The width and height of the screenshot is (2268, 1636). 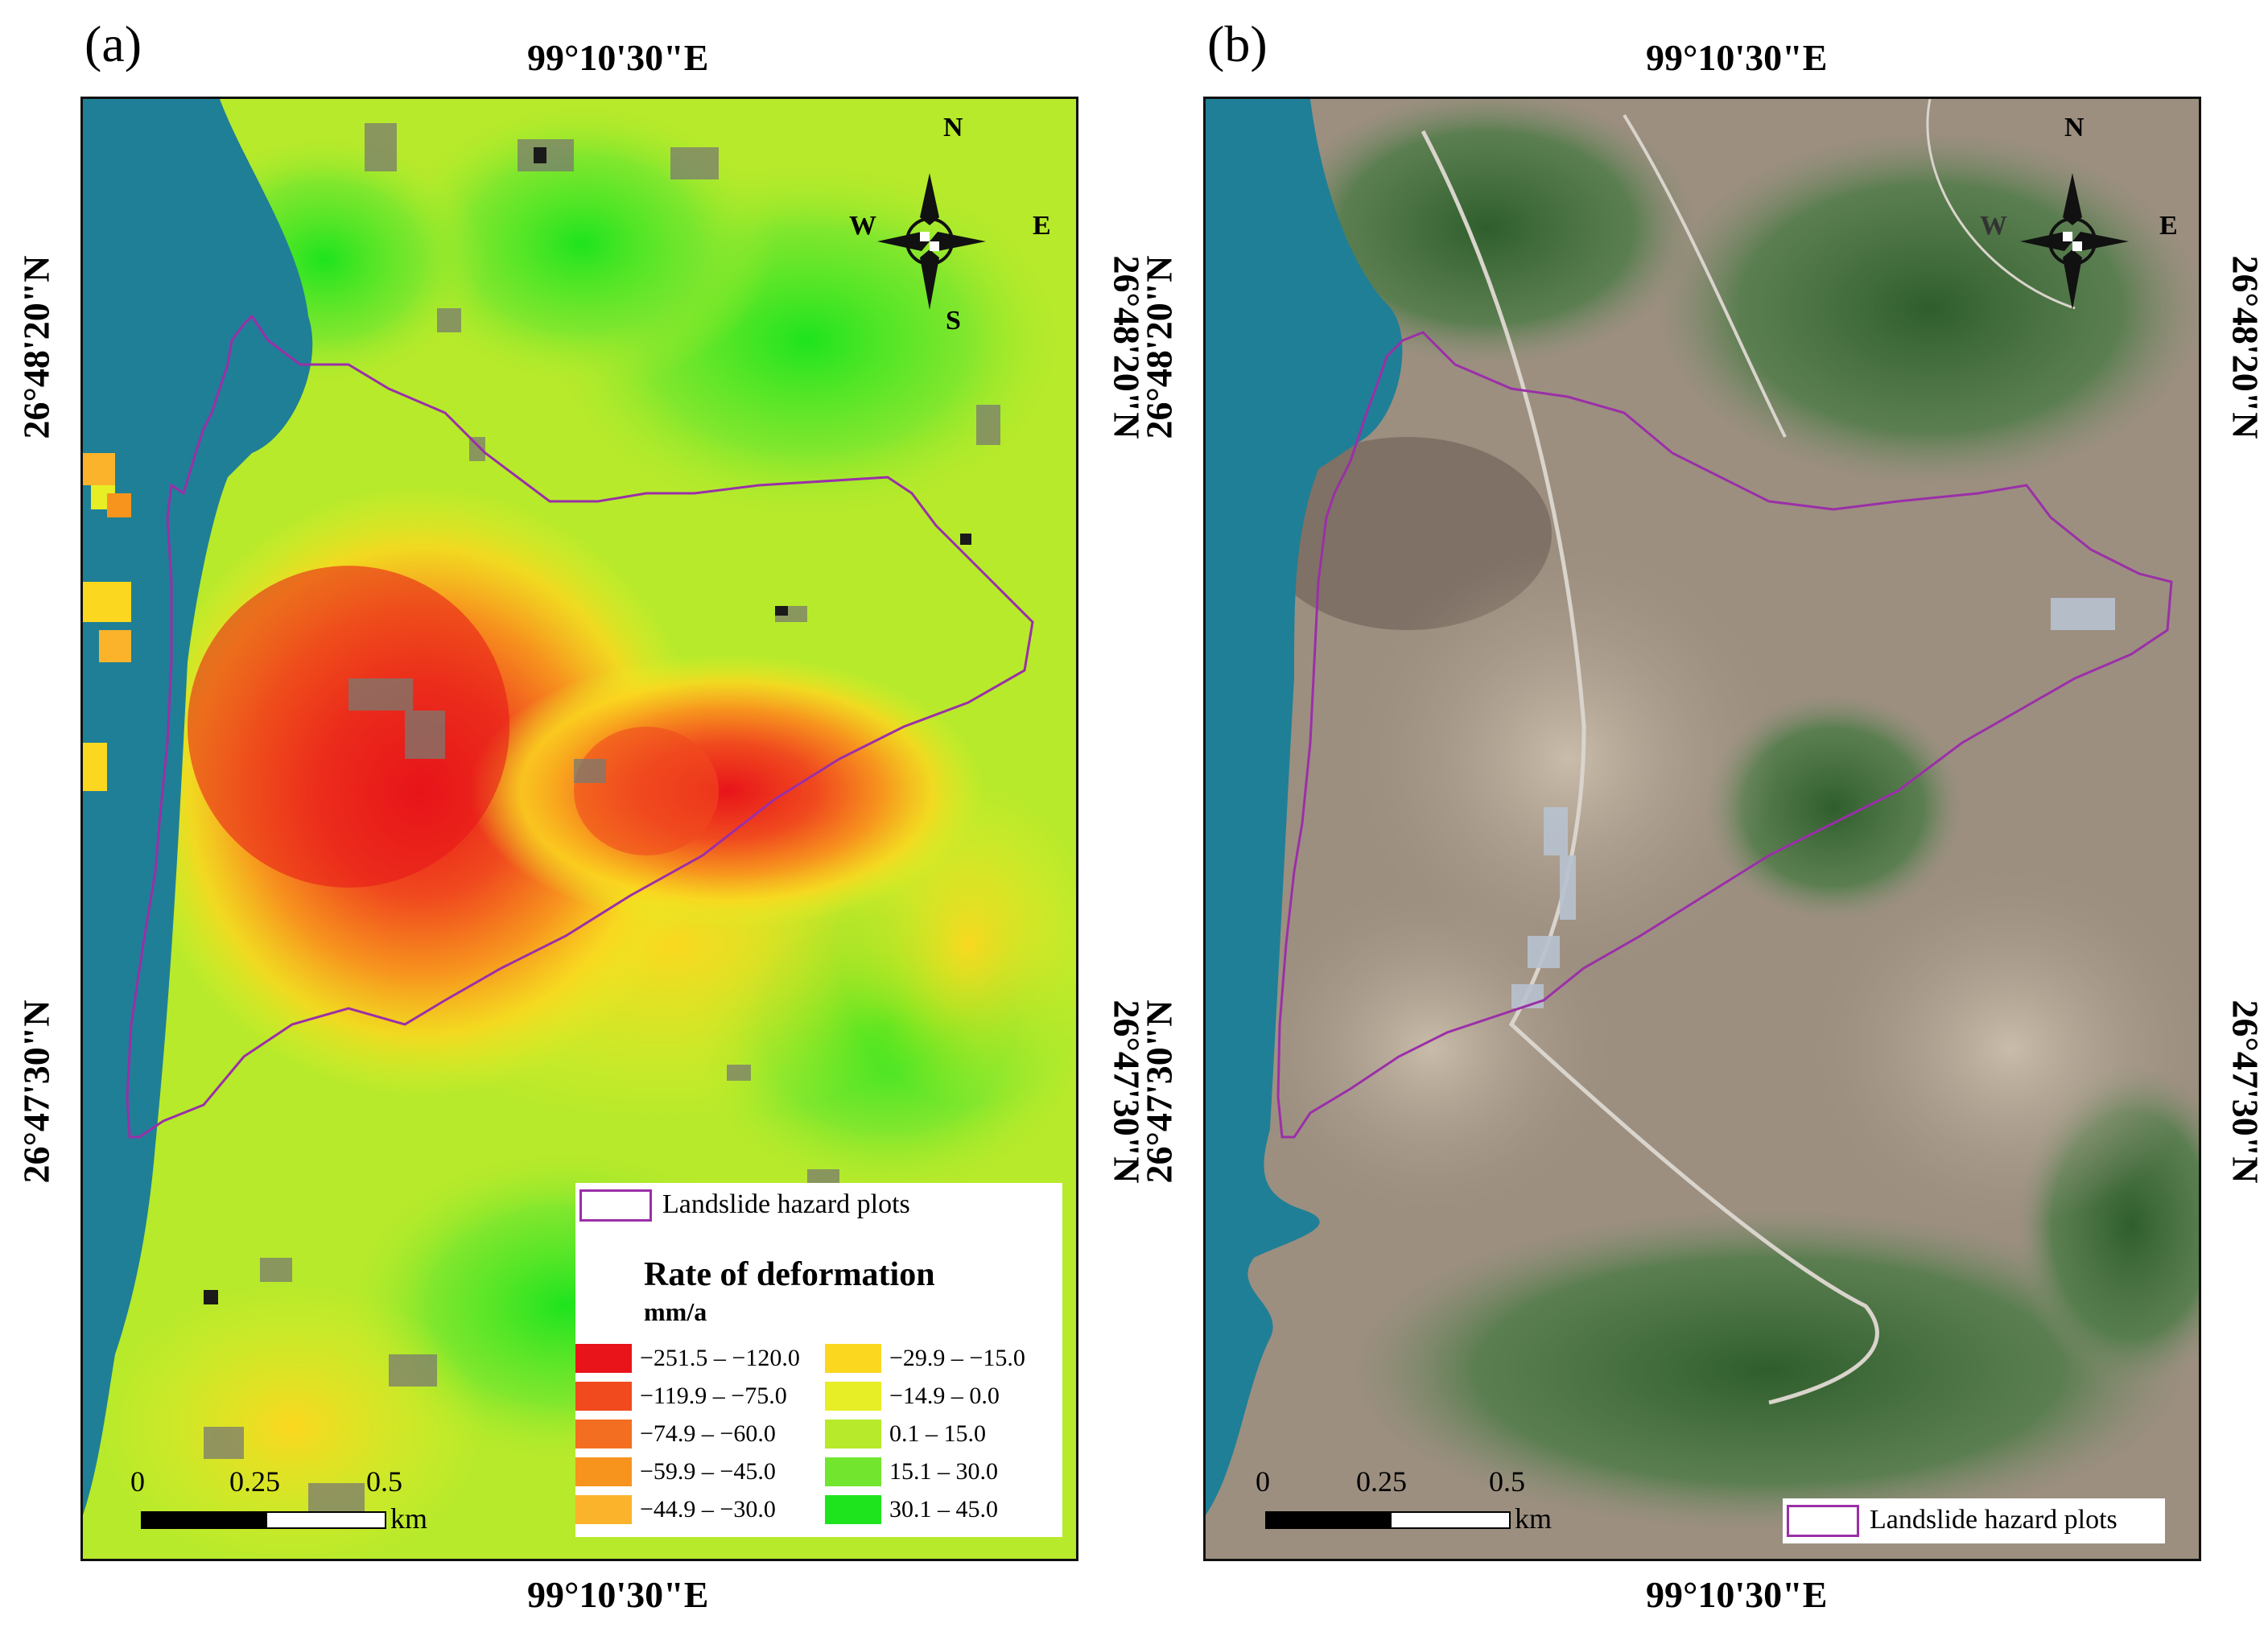 I want to click on legend-class-label: −44.9 – −30.0, so click(x=708, y=1509).